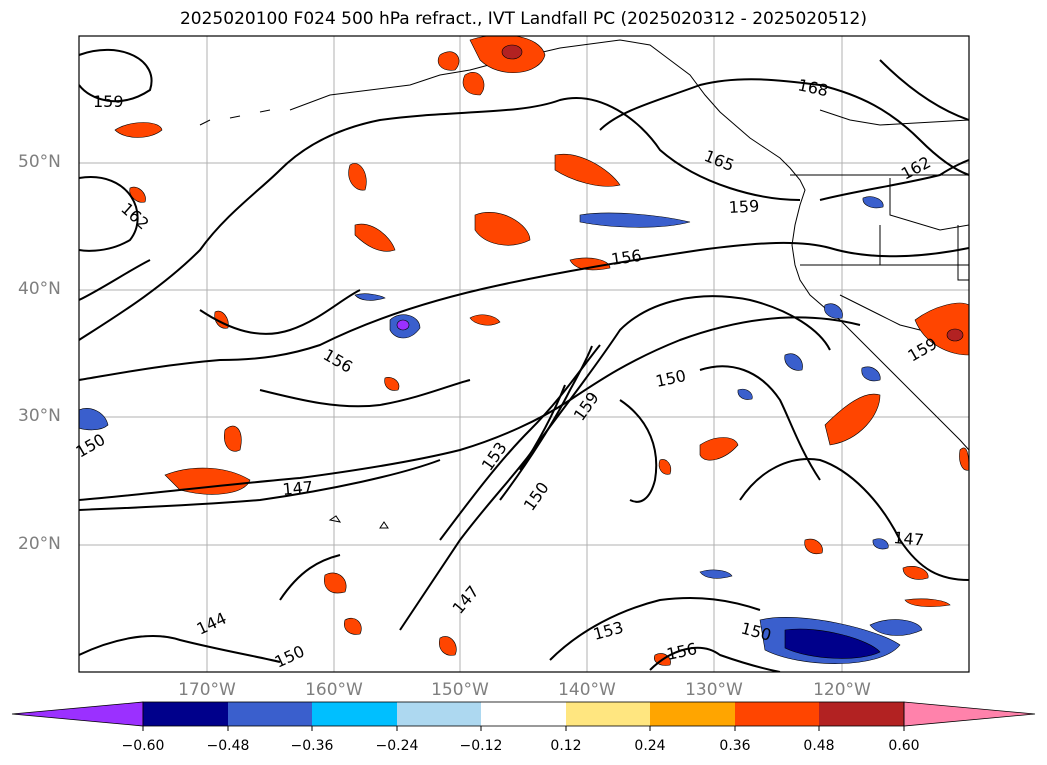 This screenshot has width=1047, height=765. What do you see at coordinates (842, 690) in the screenshot?
I see `lon-label: 120°W` at bounding box center [842, 690].